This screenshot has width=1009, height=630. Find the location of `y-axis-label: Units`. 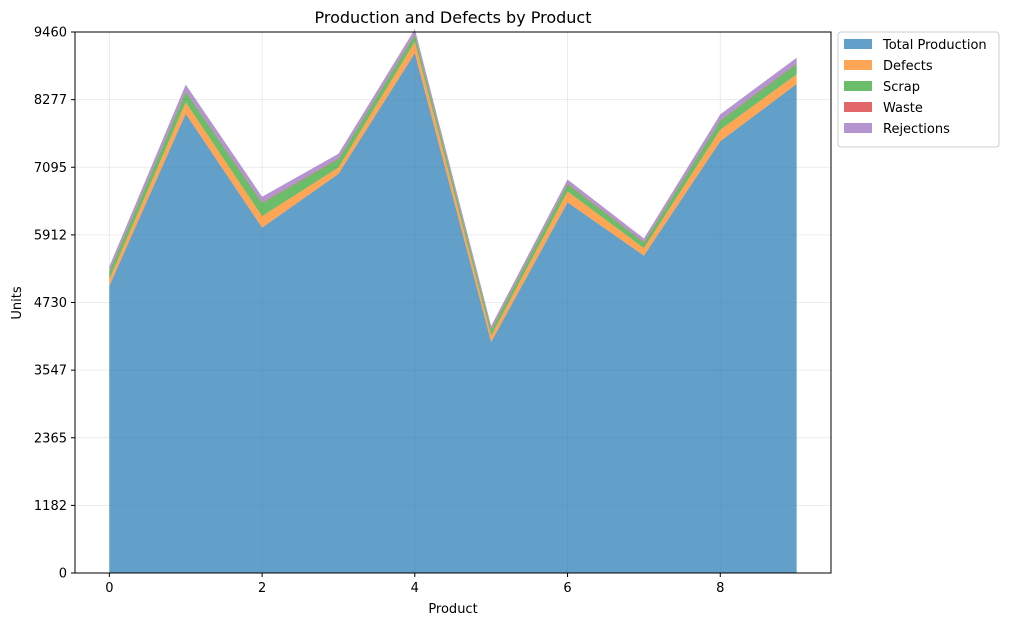

y-axis-label: Units is located at coordinates (17, 302).